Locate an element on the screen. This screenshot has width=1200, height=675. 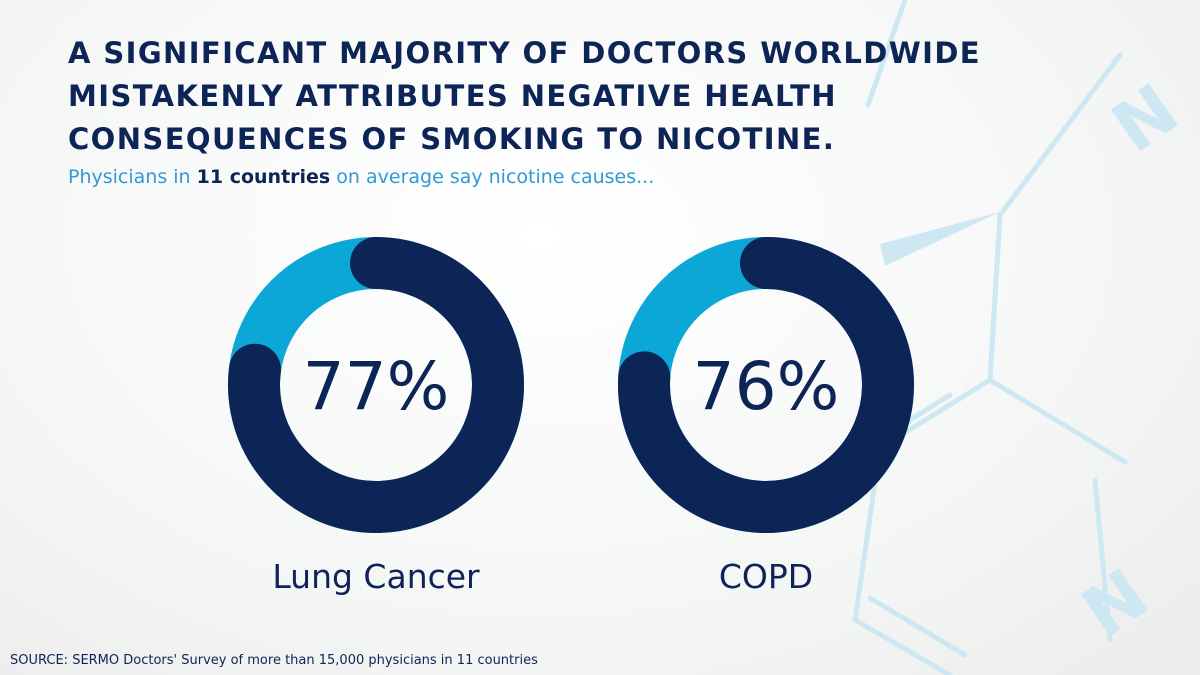
donut-value-label: 77% is located at coordinates (376, 386).